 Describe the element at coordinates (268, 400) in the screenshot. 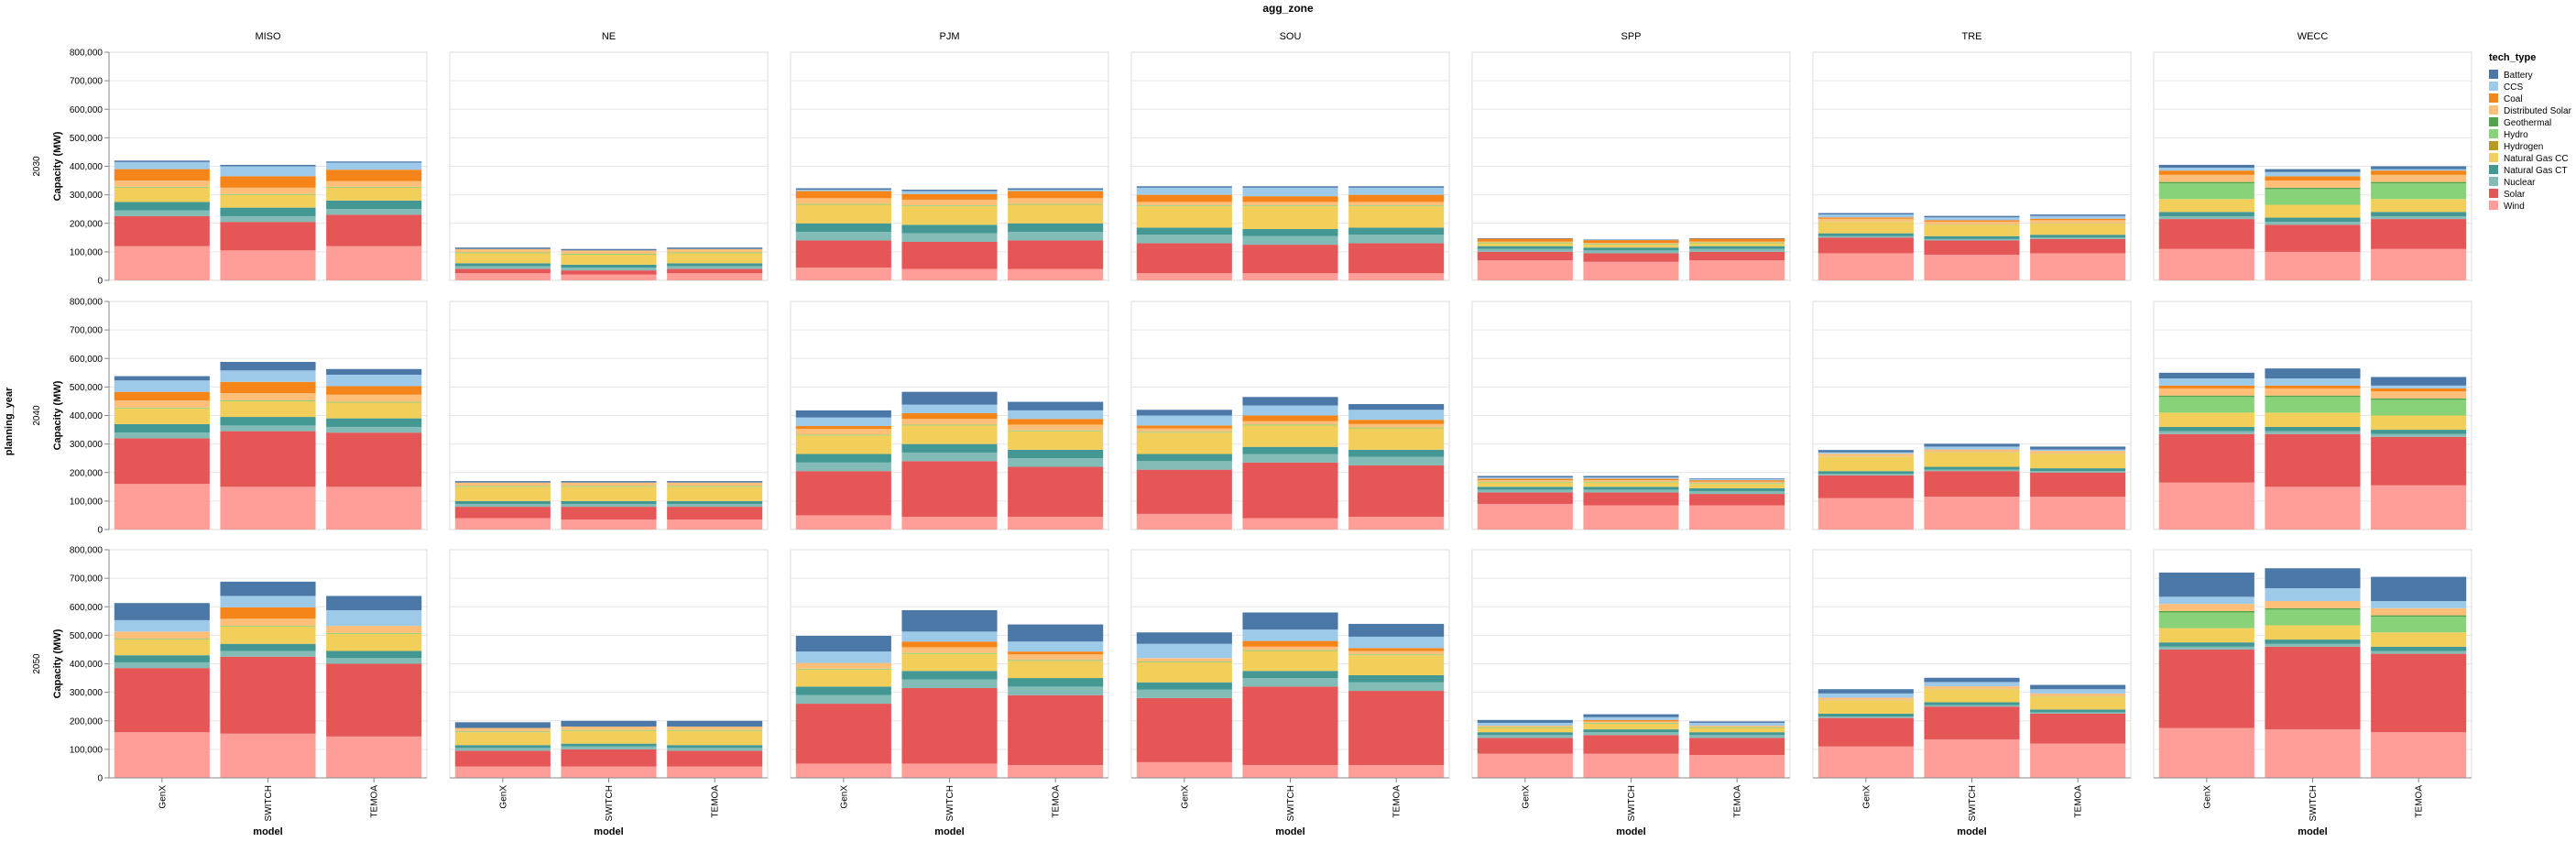

I see `bar-segment-hydro: MISO 2040 SWITCH Hydro: 3000` at that location.